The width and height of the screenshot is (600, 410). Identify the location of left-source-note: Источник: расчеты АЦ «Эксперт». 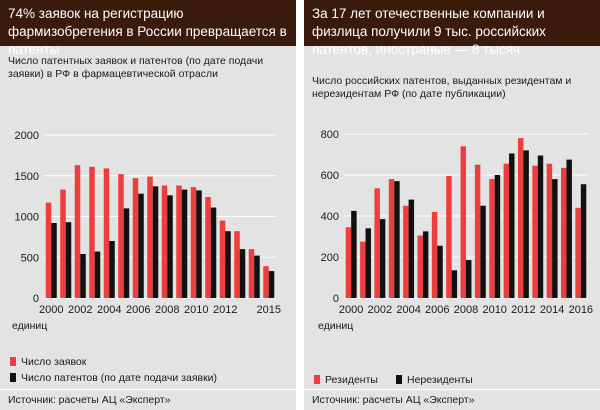
(89, 400).